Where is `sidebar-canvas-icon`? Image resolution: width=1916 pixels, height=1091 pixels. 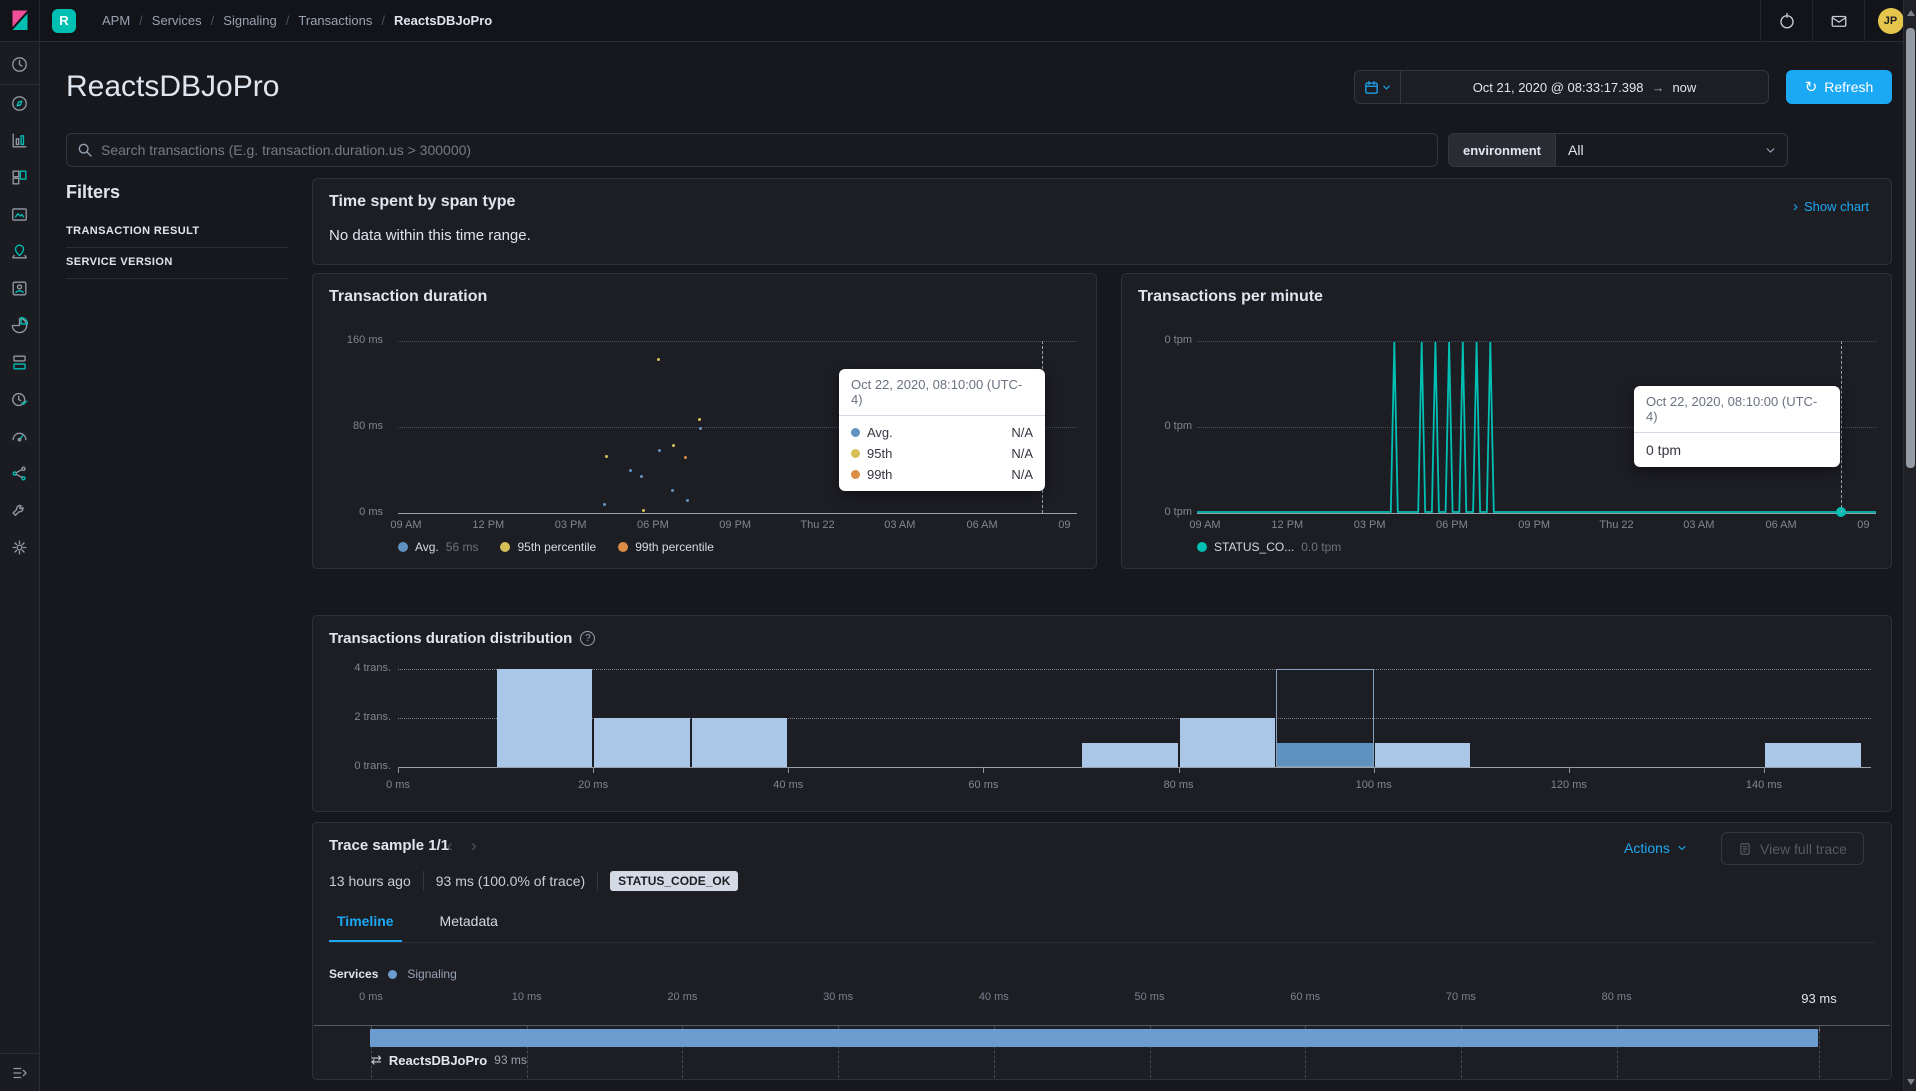
sidebar-canvas-icon is located at coordinates (20, 214).